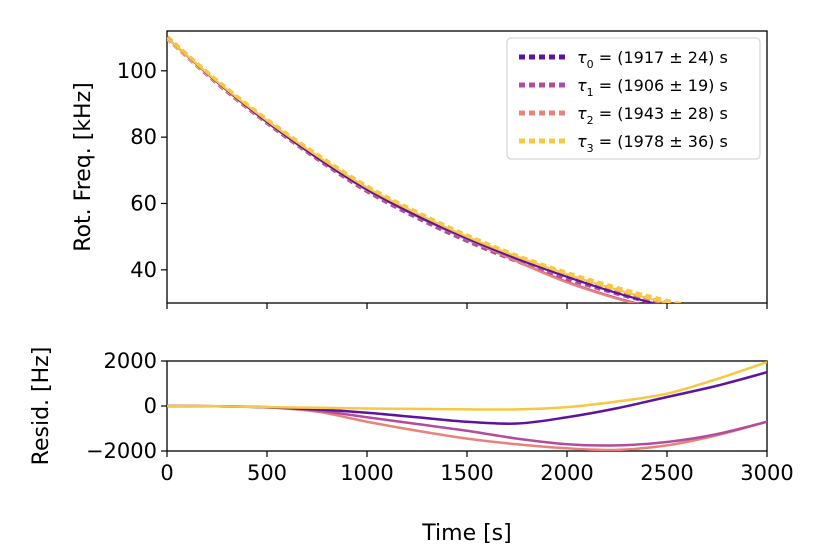  What do you see at coordinates (143, 137) in the screenshot?
I see `top-y-tick-label: 80` at bounding box center [143, 137].